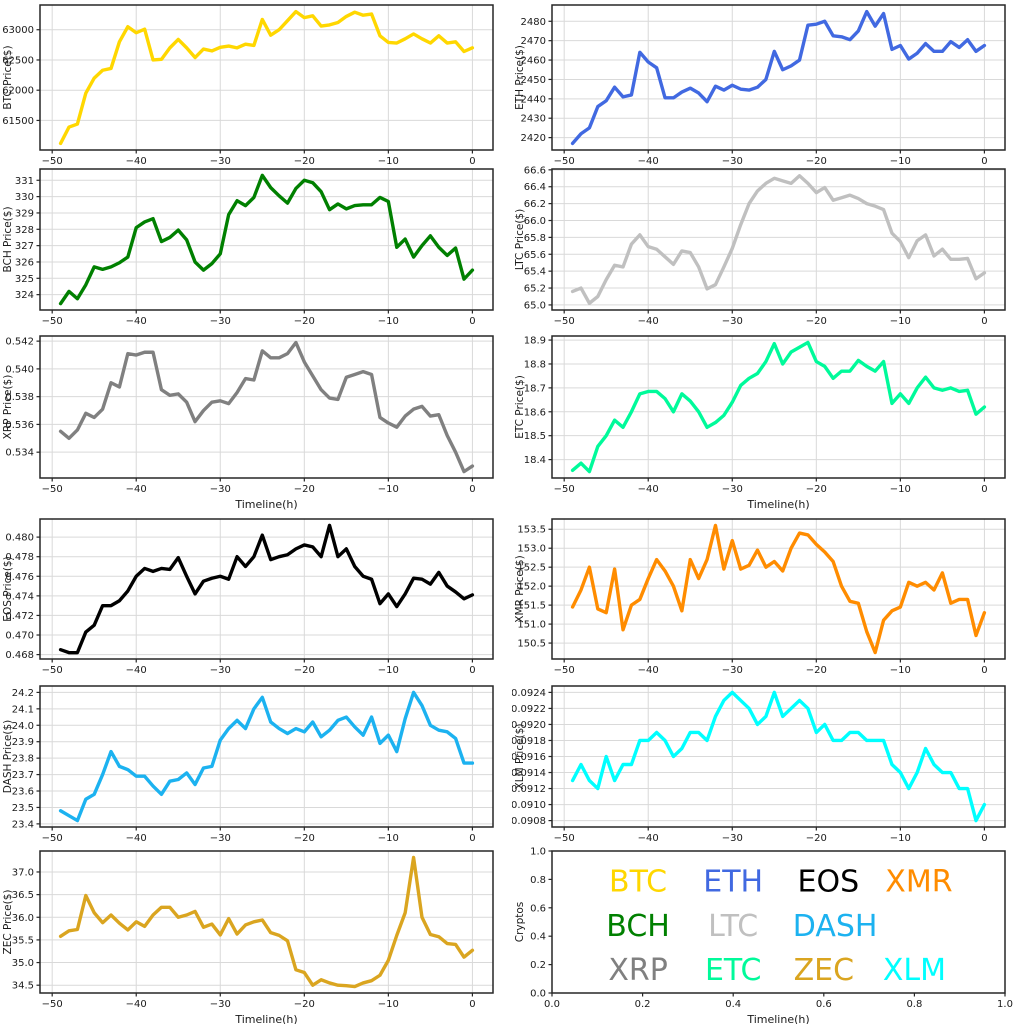  I want to click on series-ltc, so click(778, 239).